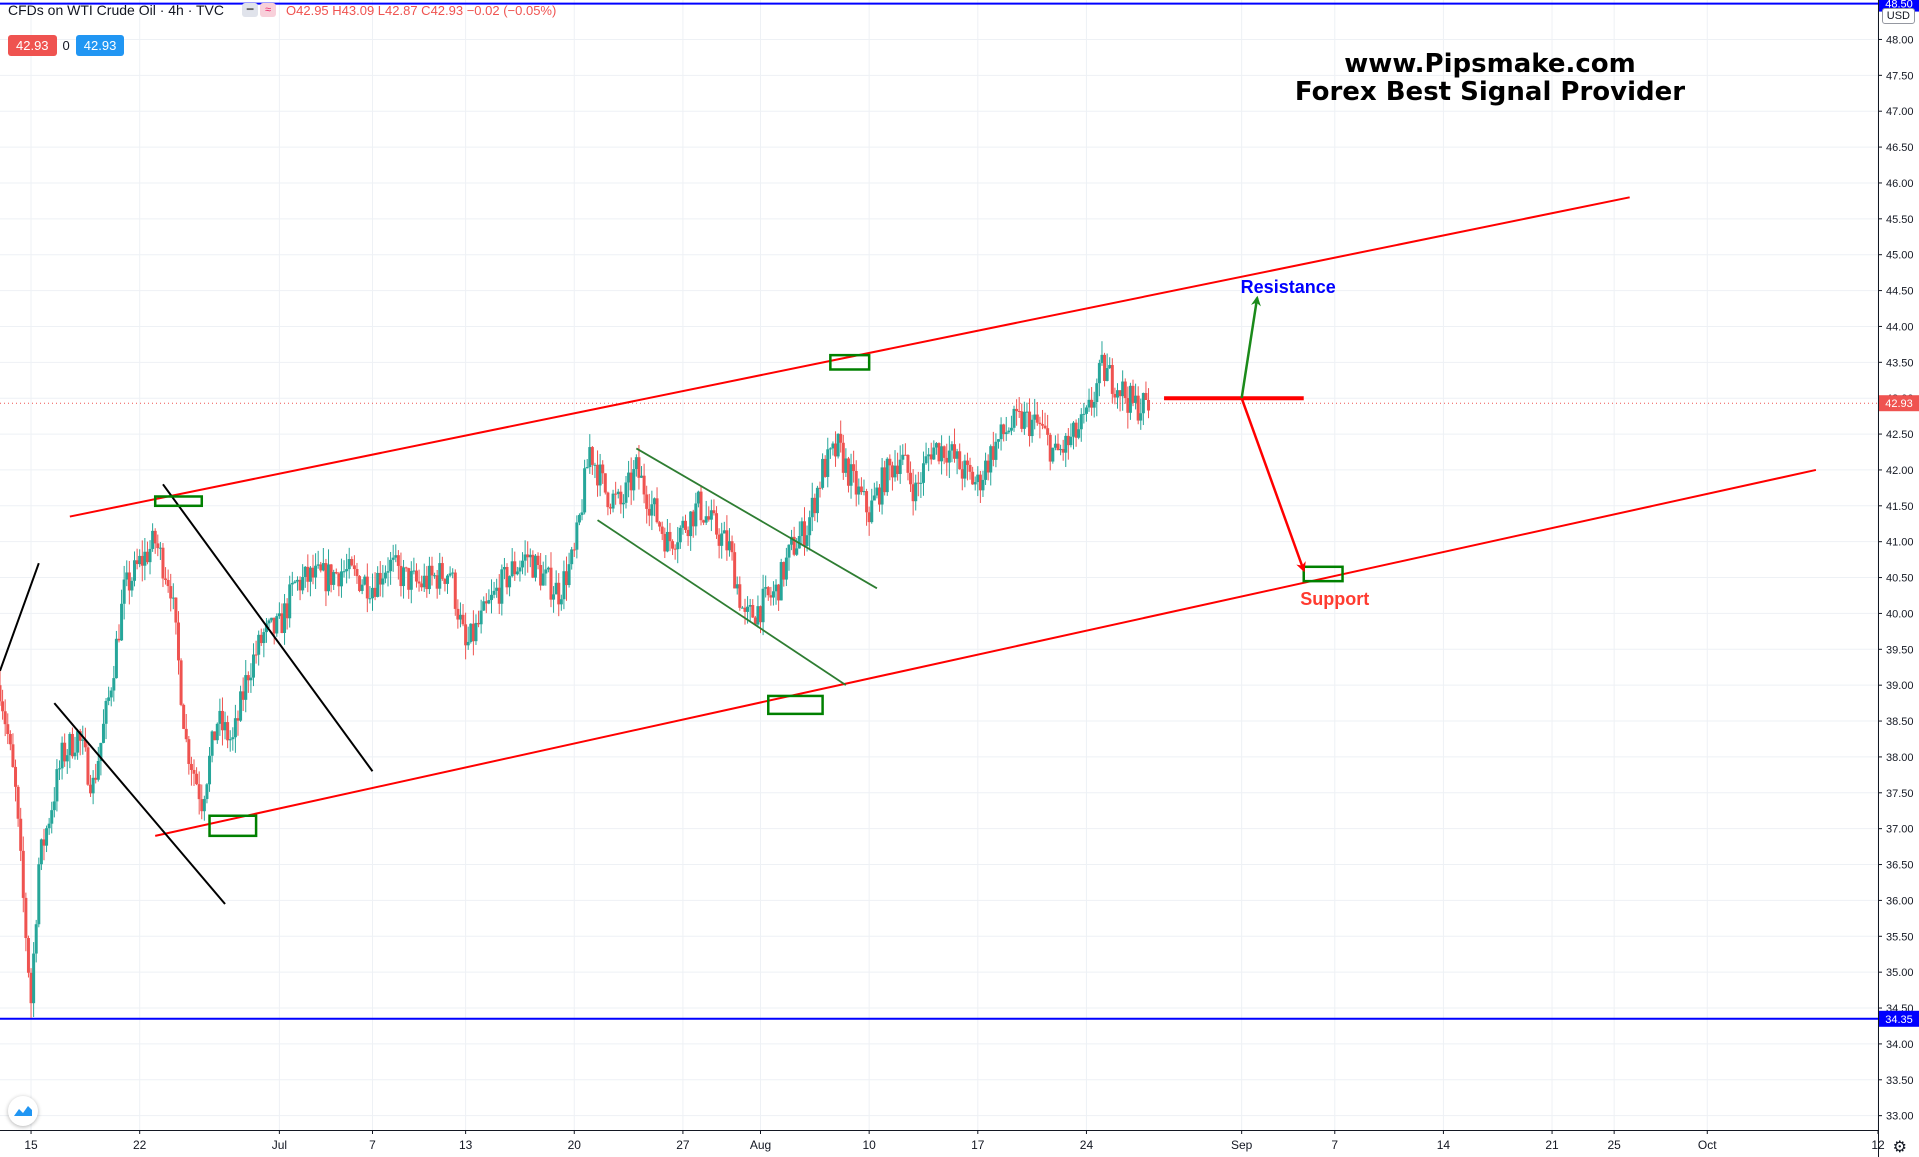 The image size is (1919, 1157). What do you see at coordinates (1900, 973) in the screenshot?
I see `y-tick-label: 35.00` at bounding box center [1900, 973].